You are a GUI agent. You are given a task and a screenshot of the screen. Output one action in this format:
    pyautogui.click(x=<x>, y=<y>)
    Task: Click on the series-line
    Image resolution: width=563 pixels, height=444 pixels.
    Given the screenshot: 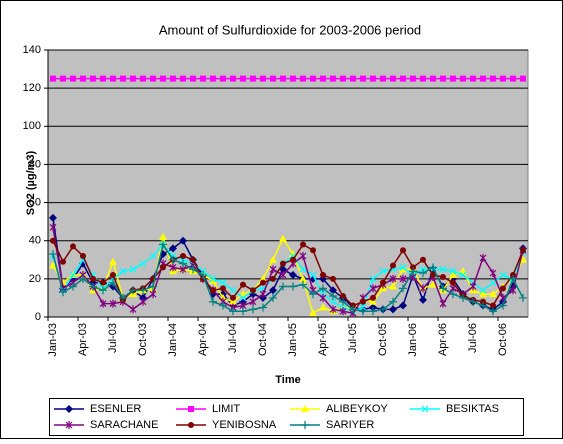 What is the action you would take?
    pyautogui.click(x=288, y=278)
    